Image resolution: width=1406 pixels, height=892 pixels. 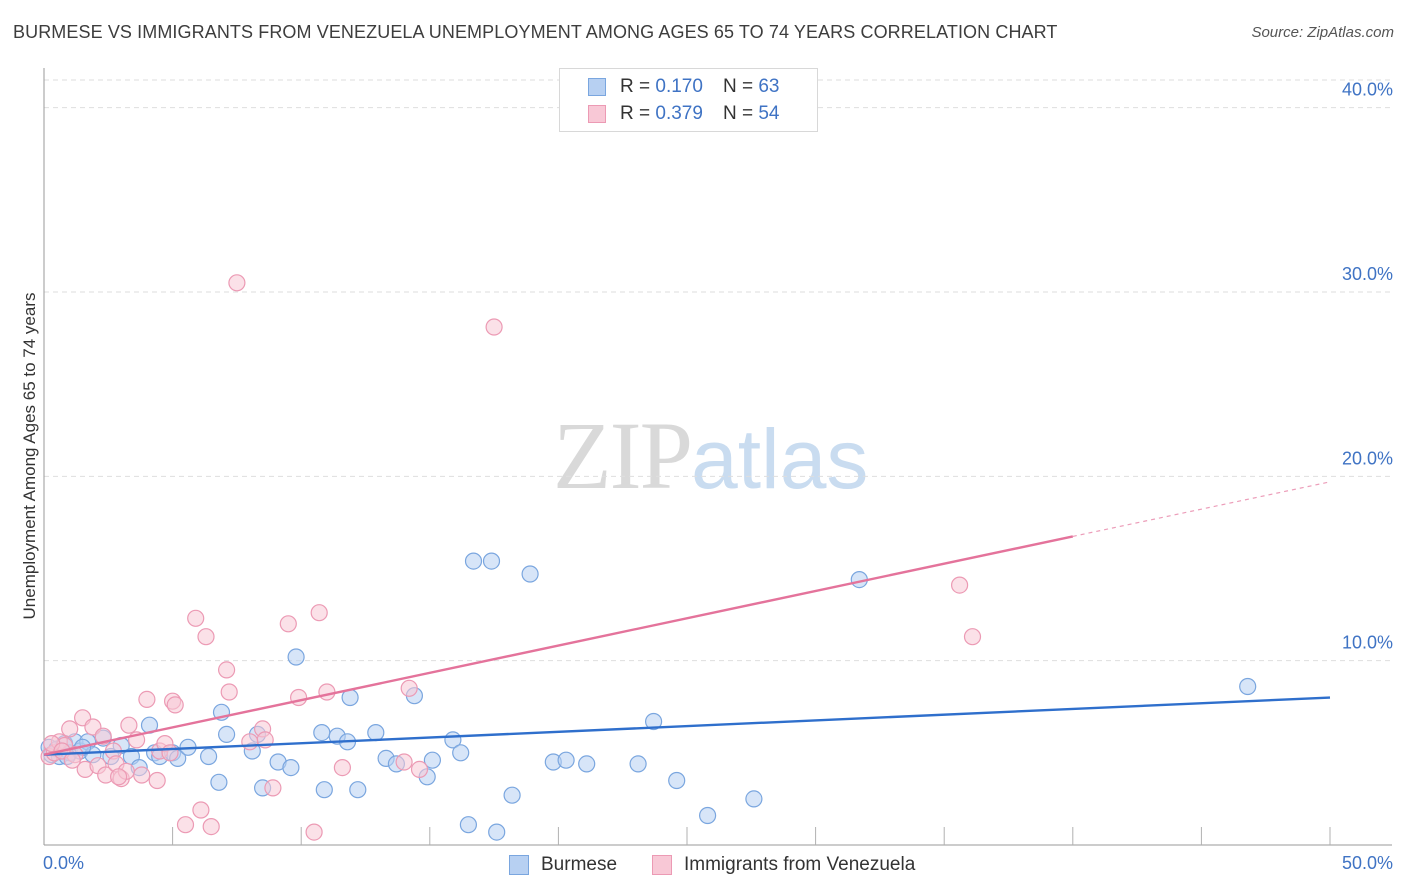 I want to click on bottom-legend-swatch-burmese, so click(x=519, y=865).